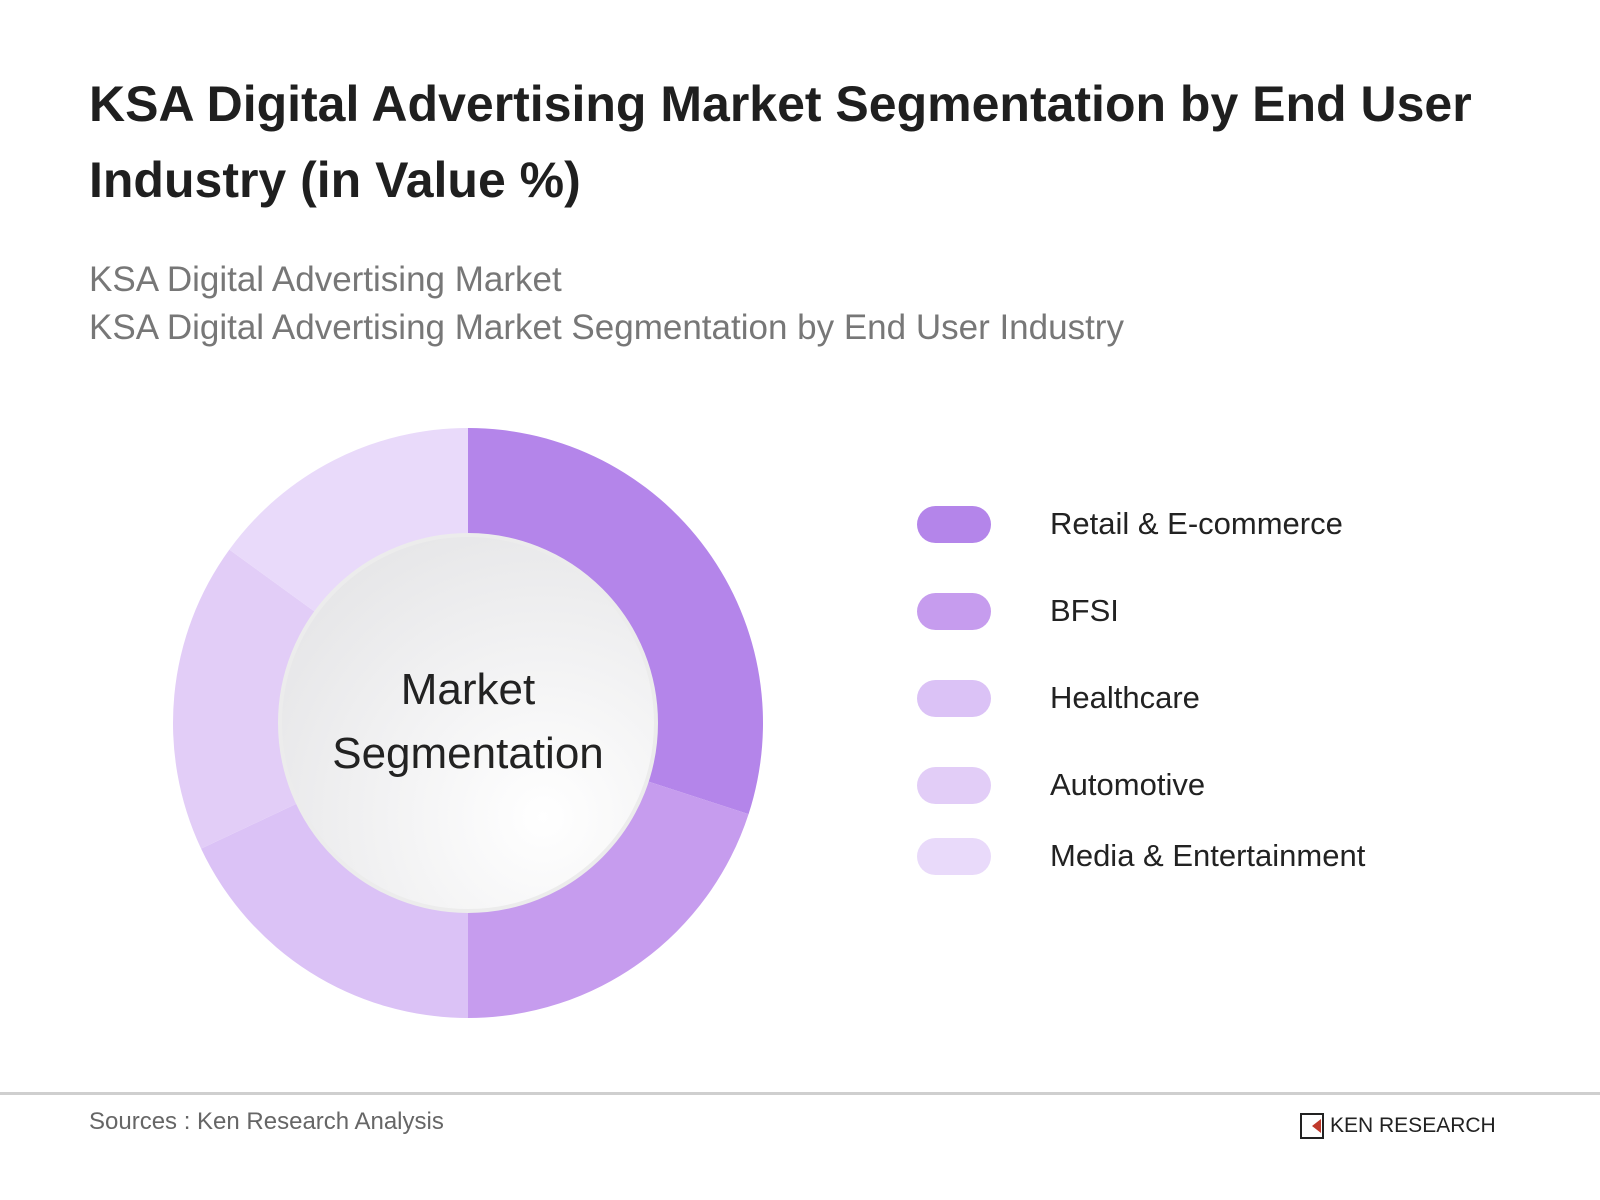  Describe the element at coordinates (1413, 1125) in the screenshot. I see `logo-text: KEN RESEARCH` at that location.